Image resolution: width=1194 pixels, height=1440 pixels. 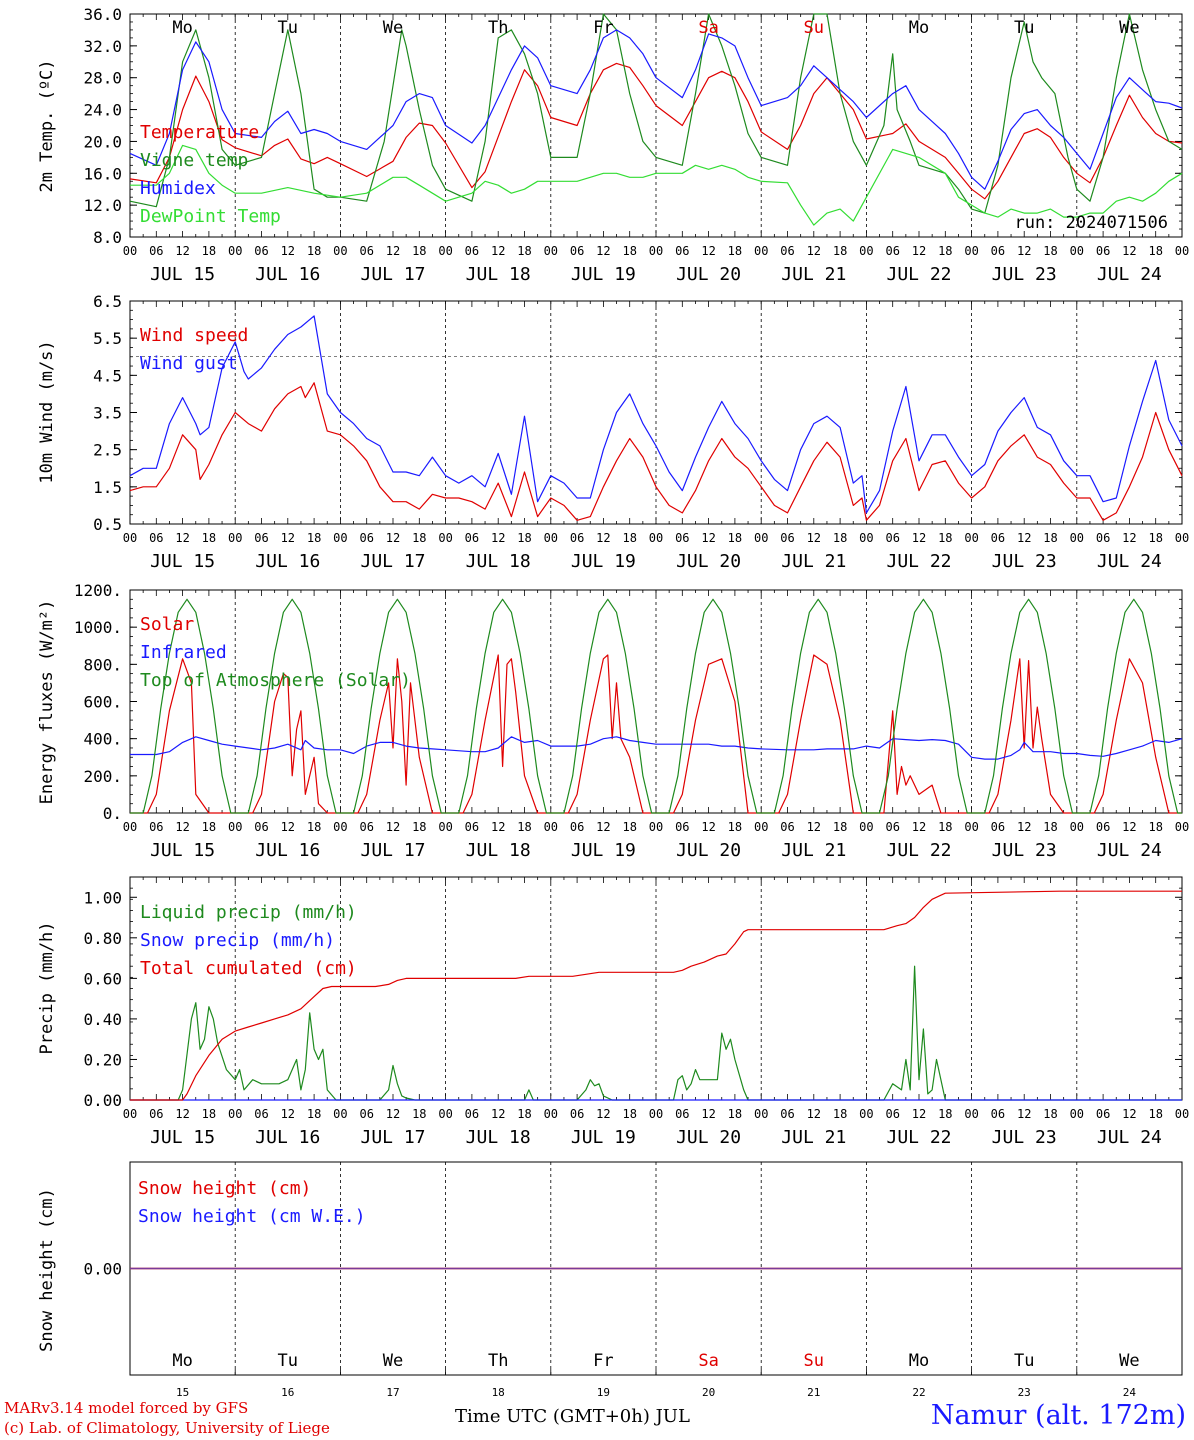 I want to click on day-number-label: 17, so click(x=392, y=1392).